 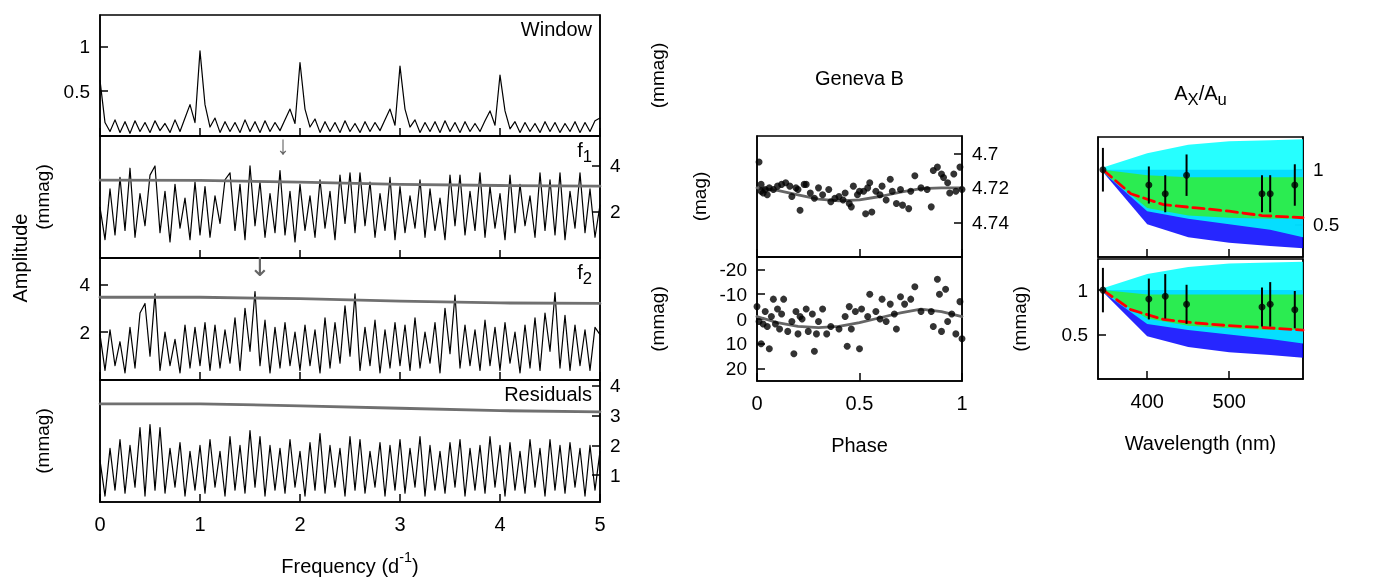 What do you see at coordinates (84, 46) in the screenshot?
I see `y-tick-label: 1` at bounding box center [84, 46].